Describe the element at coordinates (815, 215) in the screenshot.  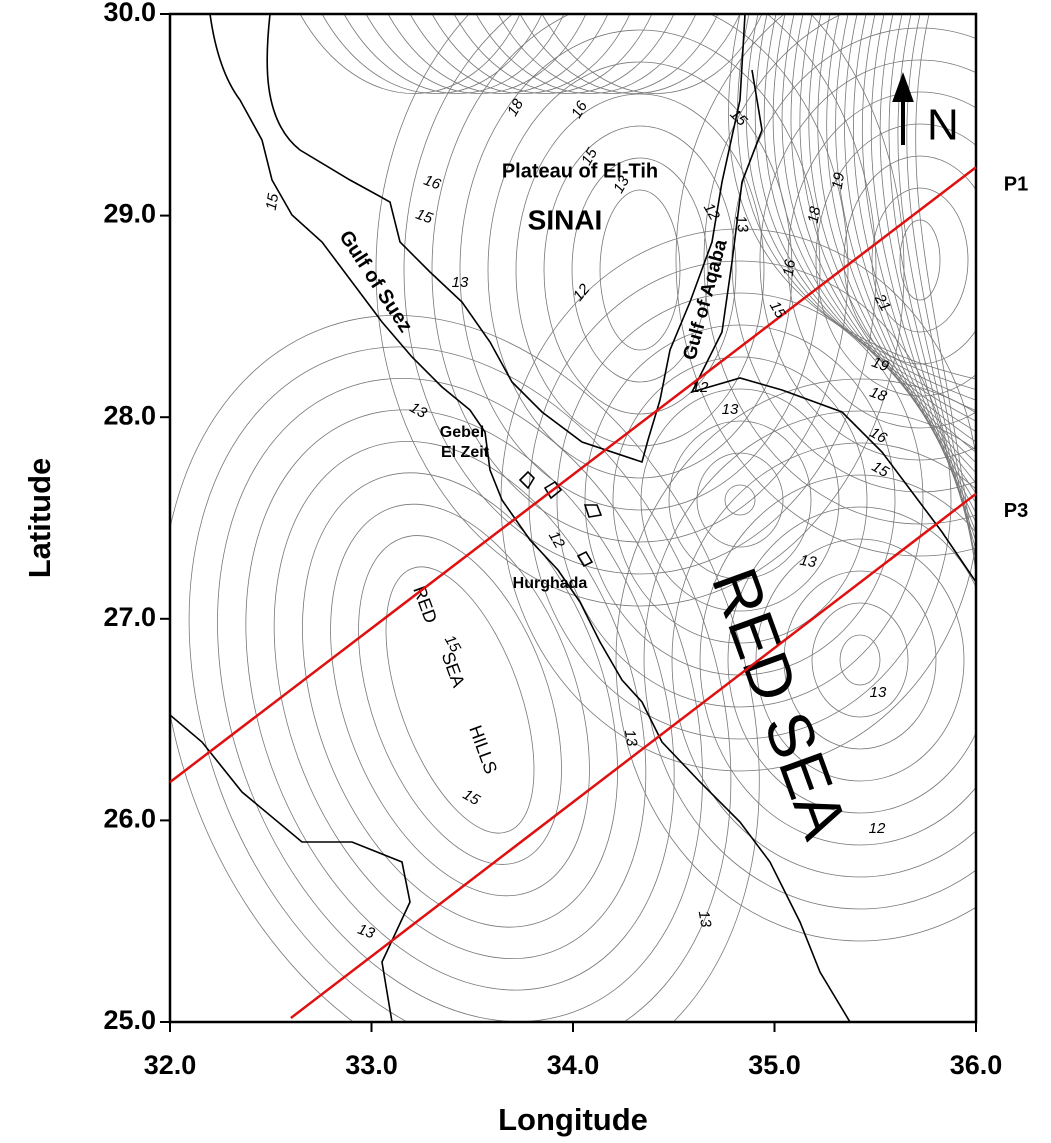
I see `contour-label: 18` at that location.